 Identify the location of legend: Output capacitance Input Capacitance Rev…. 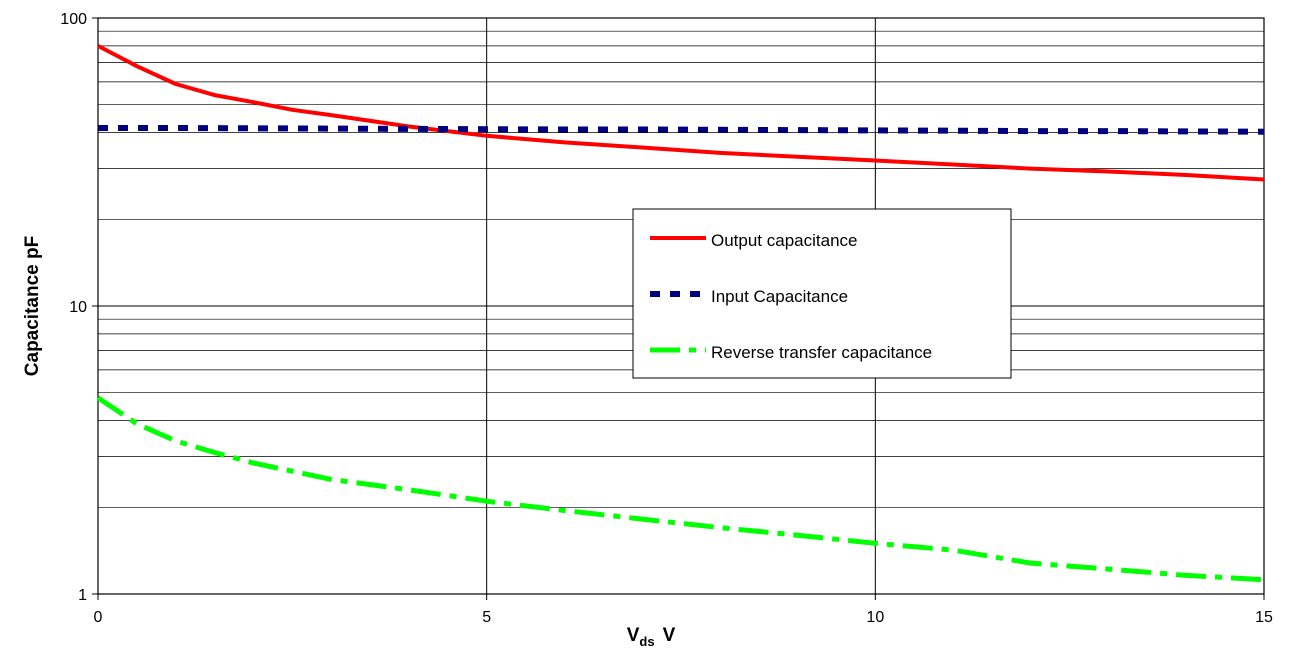
(822, 293).